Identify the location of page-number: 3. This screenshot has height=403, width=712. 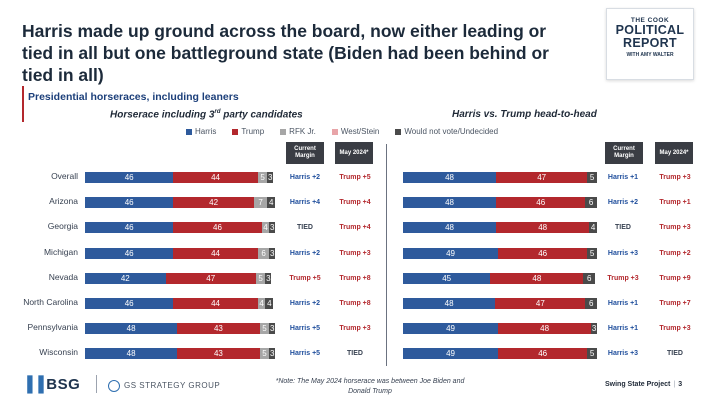
(680, 384).